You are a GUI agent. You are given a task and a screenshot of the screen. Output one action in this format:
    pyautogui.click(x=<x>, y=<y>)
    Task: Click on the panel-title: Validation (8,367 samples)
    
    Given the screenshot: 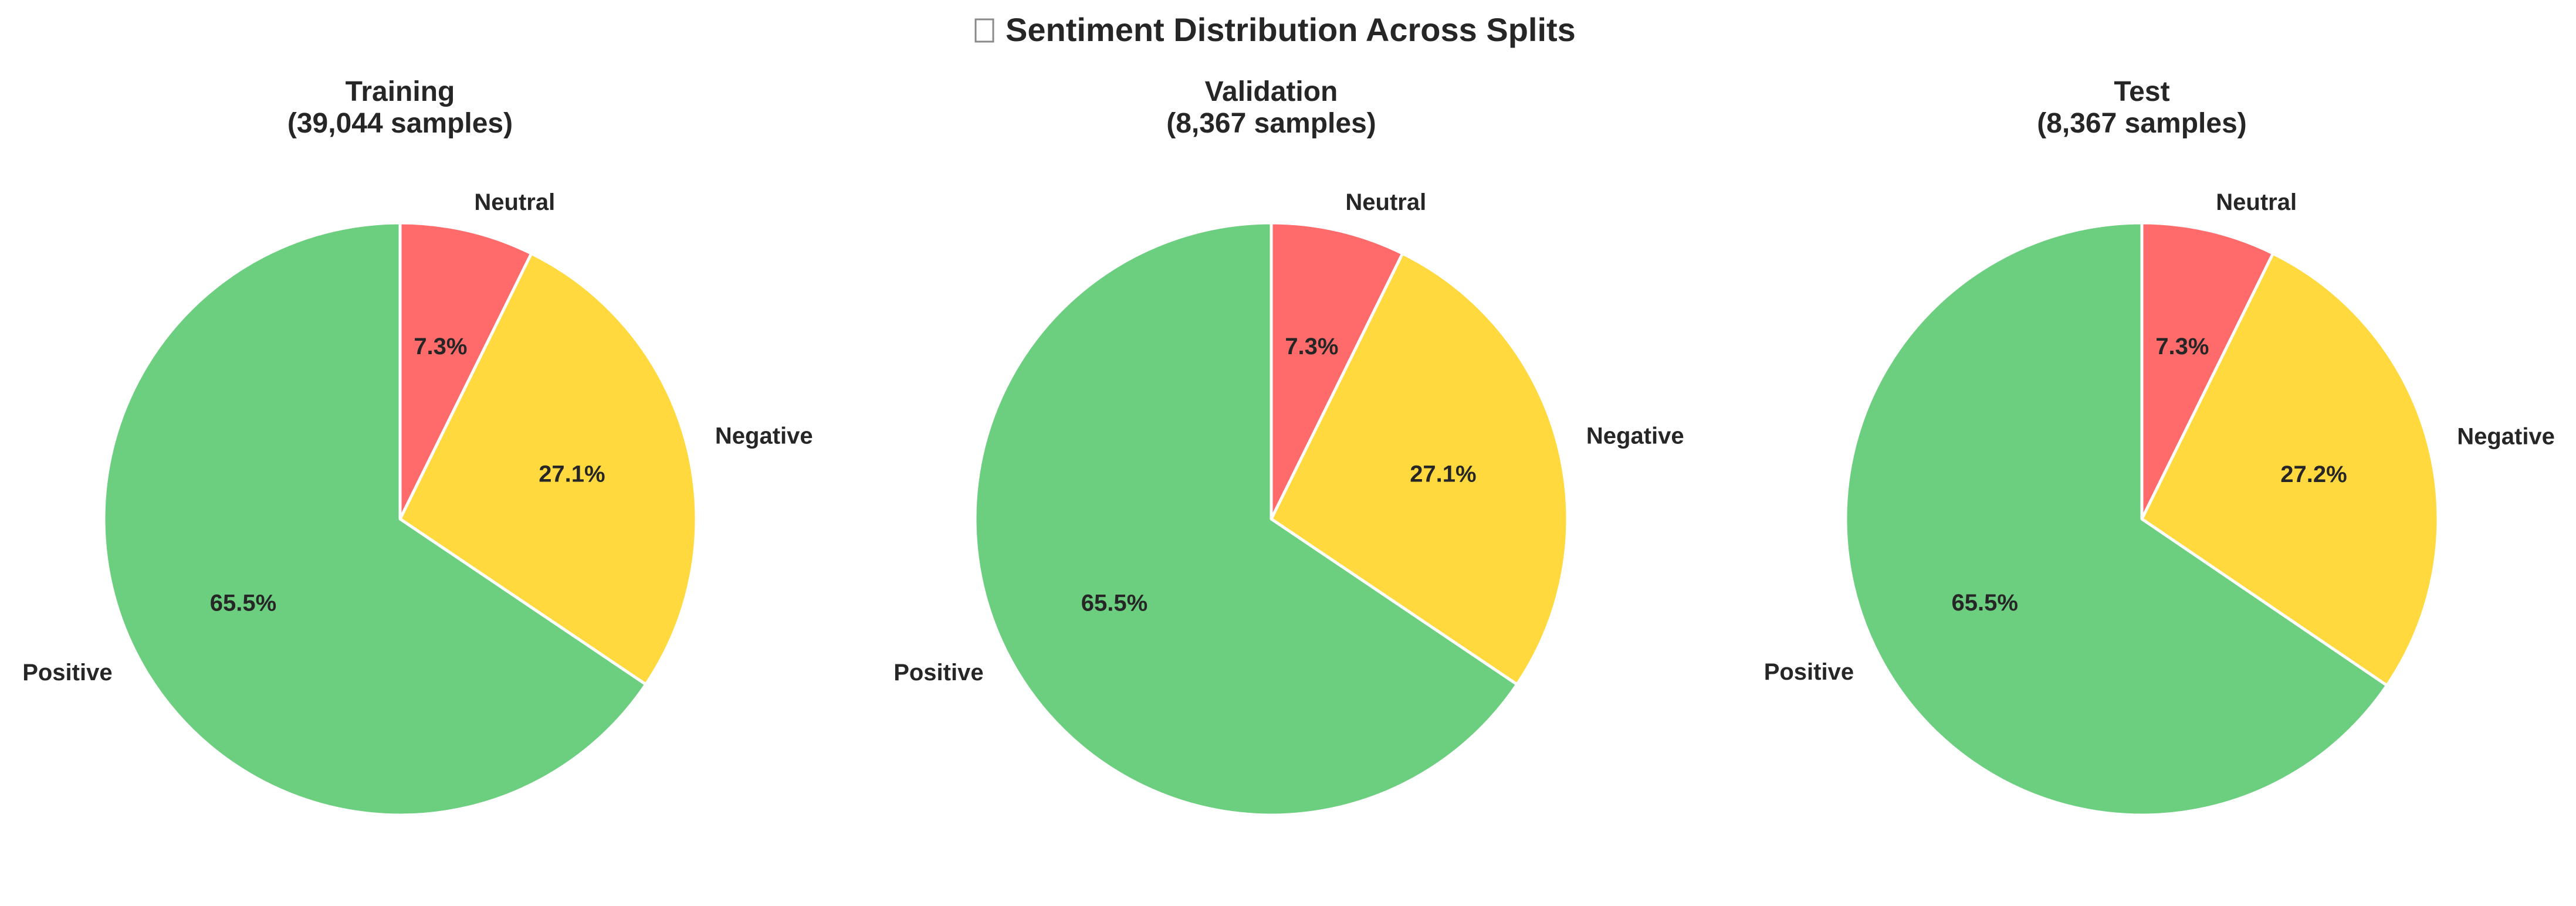 What is the action you would take?
    pyautogui.click(x=1271, y=107)
    